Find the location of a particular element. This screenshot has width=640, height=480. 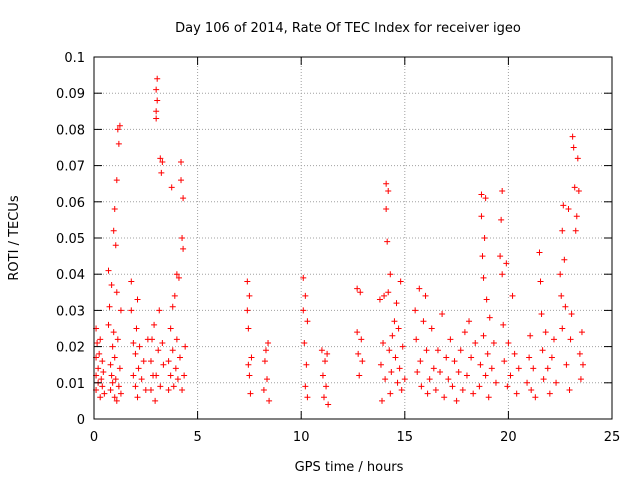

y-tick-label: 0 is located at coordinates (81, 420).